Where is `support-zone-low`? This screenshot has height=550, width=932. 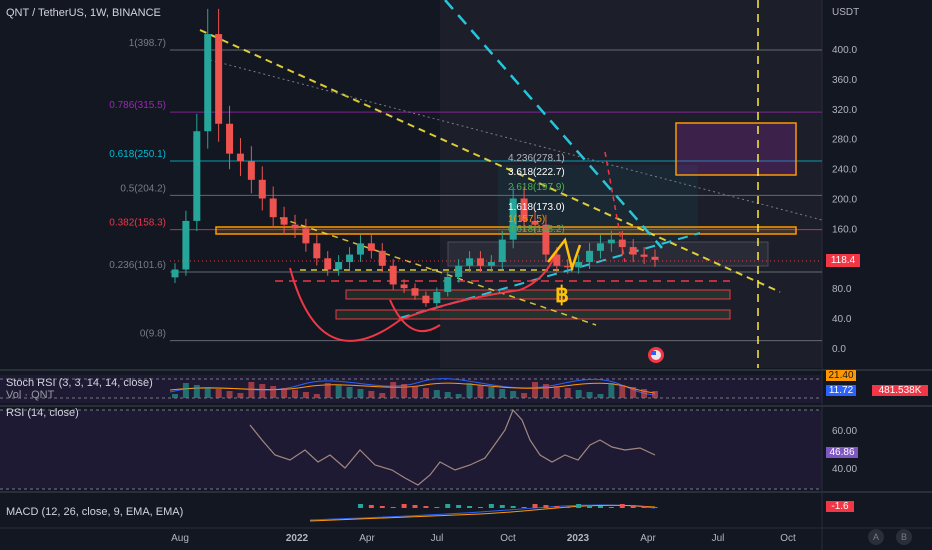 support-zone-low is located at coordinates (533, 314).